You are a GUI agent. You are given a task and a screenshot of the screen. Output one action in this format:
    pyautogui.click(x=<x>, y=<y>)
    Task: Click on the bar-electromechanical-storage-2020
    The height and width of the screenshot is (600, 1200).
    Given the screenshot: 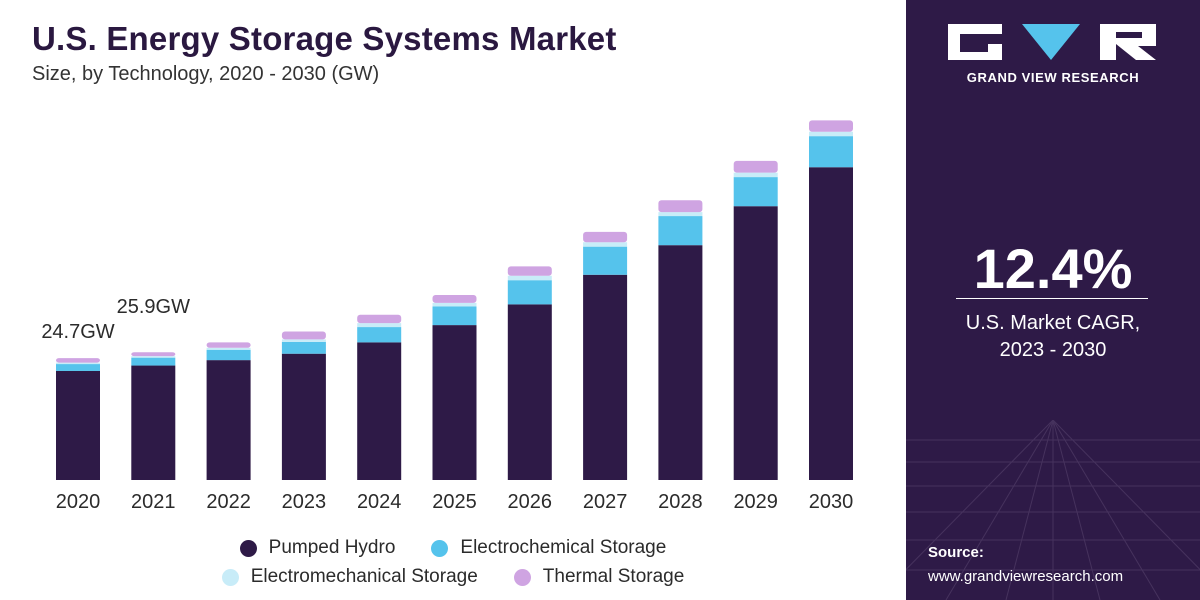 What is the action you would take?
    pyautogui.click(x=78, y=363)
    